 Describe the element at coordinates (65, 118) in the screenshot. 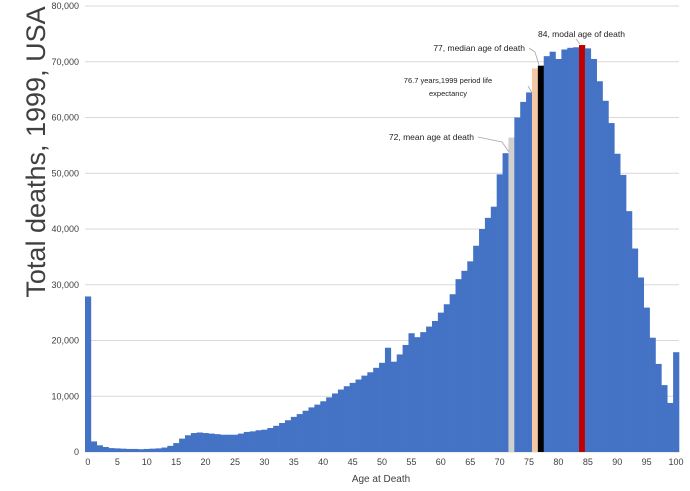

I see `y-tick-label: 60,000` at that location.